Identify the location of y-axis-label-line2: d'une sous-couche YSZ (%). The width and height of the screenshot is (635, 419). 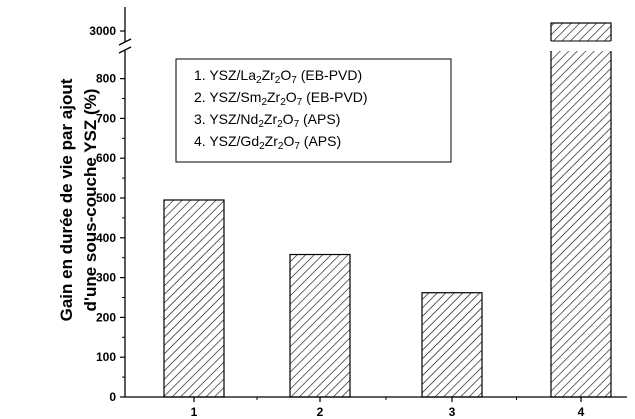
(90, 200).